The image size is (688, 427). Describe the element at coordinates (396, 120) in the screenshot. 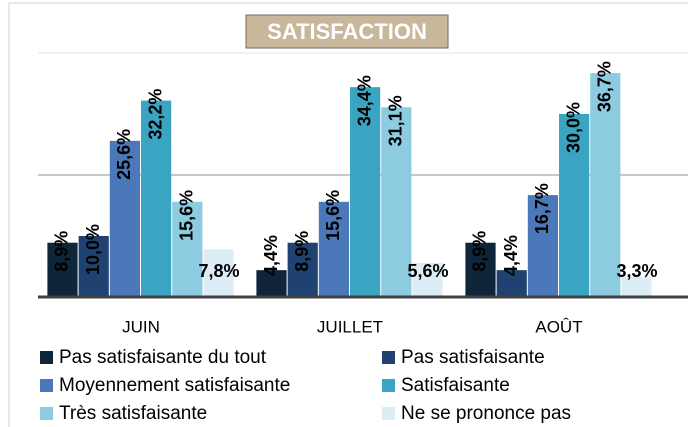

I see `data-label: 31,1%` at that location.